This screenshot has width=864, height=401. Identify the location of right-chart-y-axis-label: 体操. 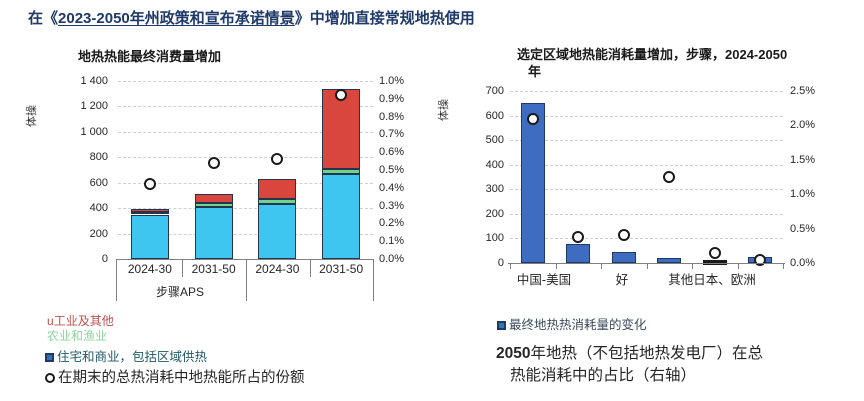
(444, 110).